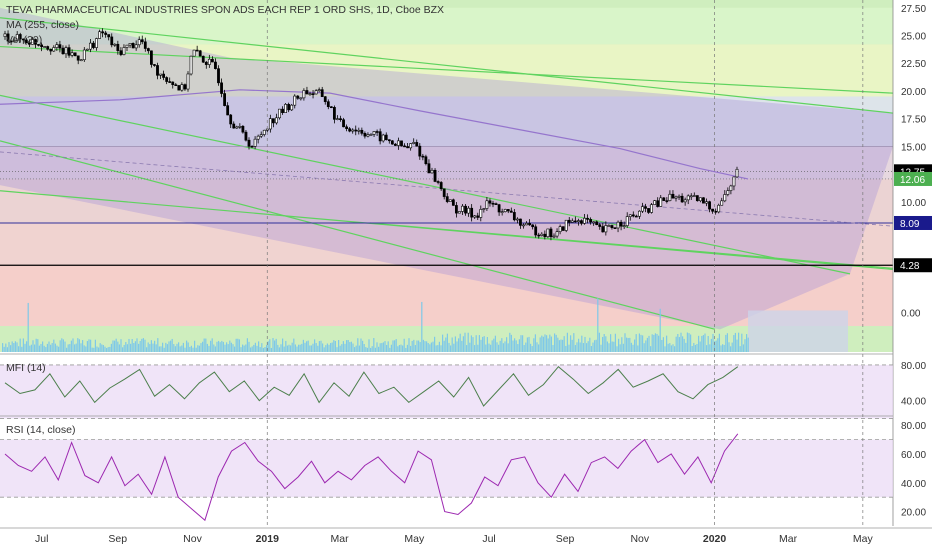 The height and width of the screenshot is (550, 932). I want to click on mfi-tick-label: 80.00, so click(913, 366).